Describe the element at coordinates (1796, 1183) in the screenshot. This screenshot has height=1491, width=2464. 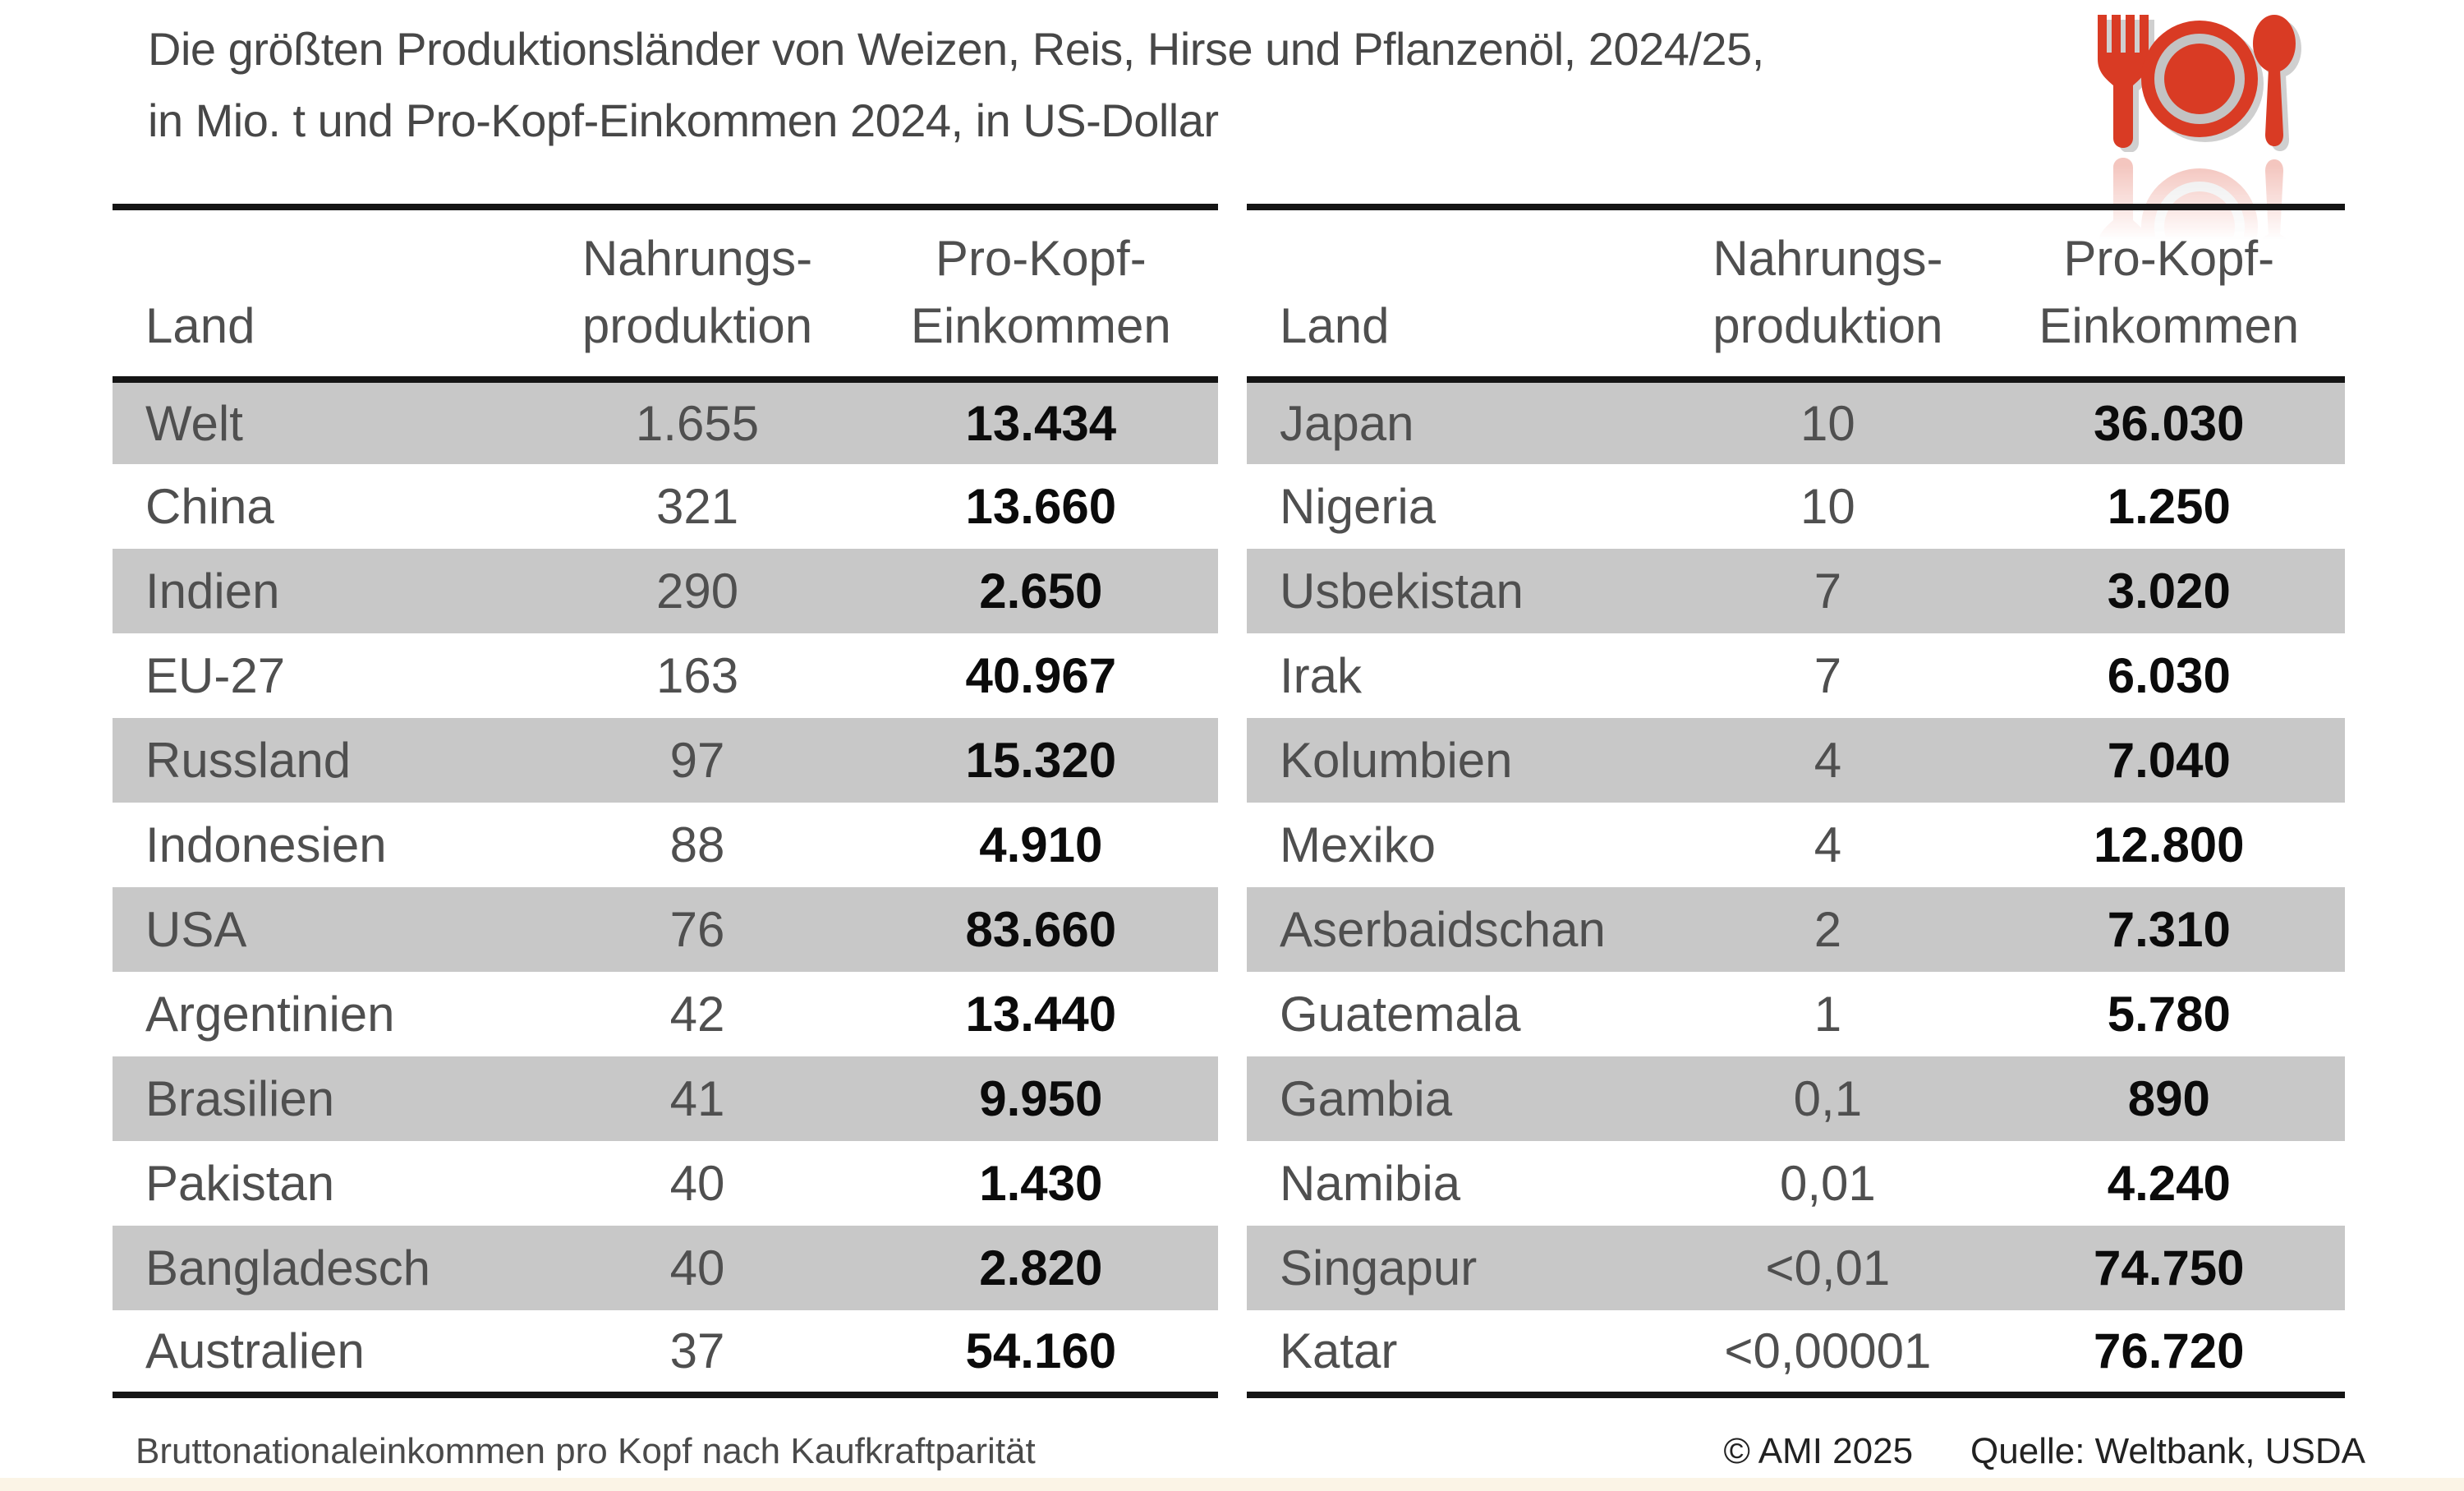
I see `table-row: Namibia 0,01 4.240` at that location.